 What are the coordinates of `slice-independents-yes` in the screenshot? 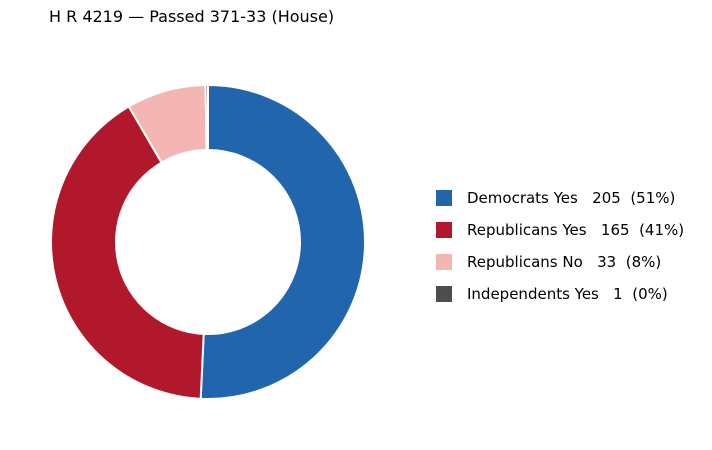 It's located at (207, 117).